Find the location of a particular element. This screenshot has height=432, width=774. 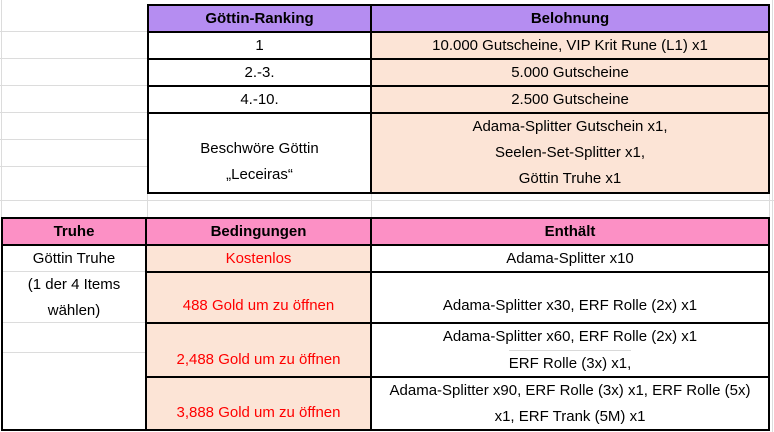

contents-value: ERF Rolle (3x) x1, is located at coordinates (570, 363).